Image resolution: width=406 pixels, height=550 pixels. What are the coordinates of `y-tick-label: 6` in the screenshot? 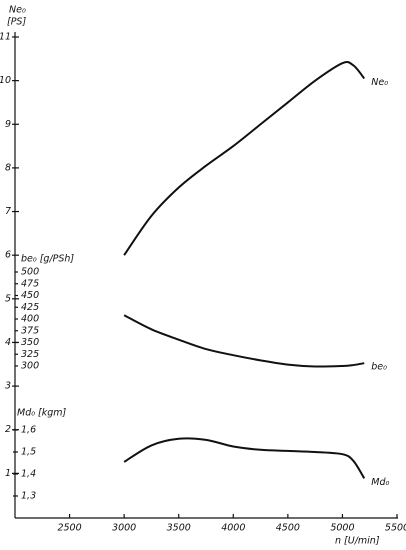 It's located at (8, 255).